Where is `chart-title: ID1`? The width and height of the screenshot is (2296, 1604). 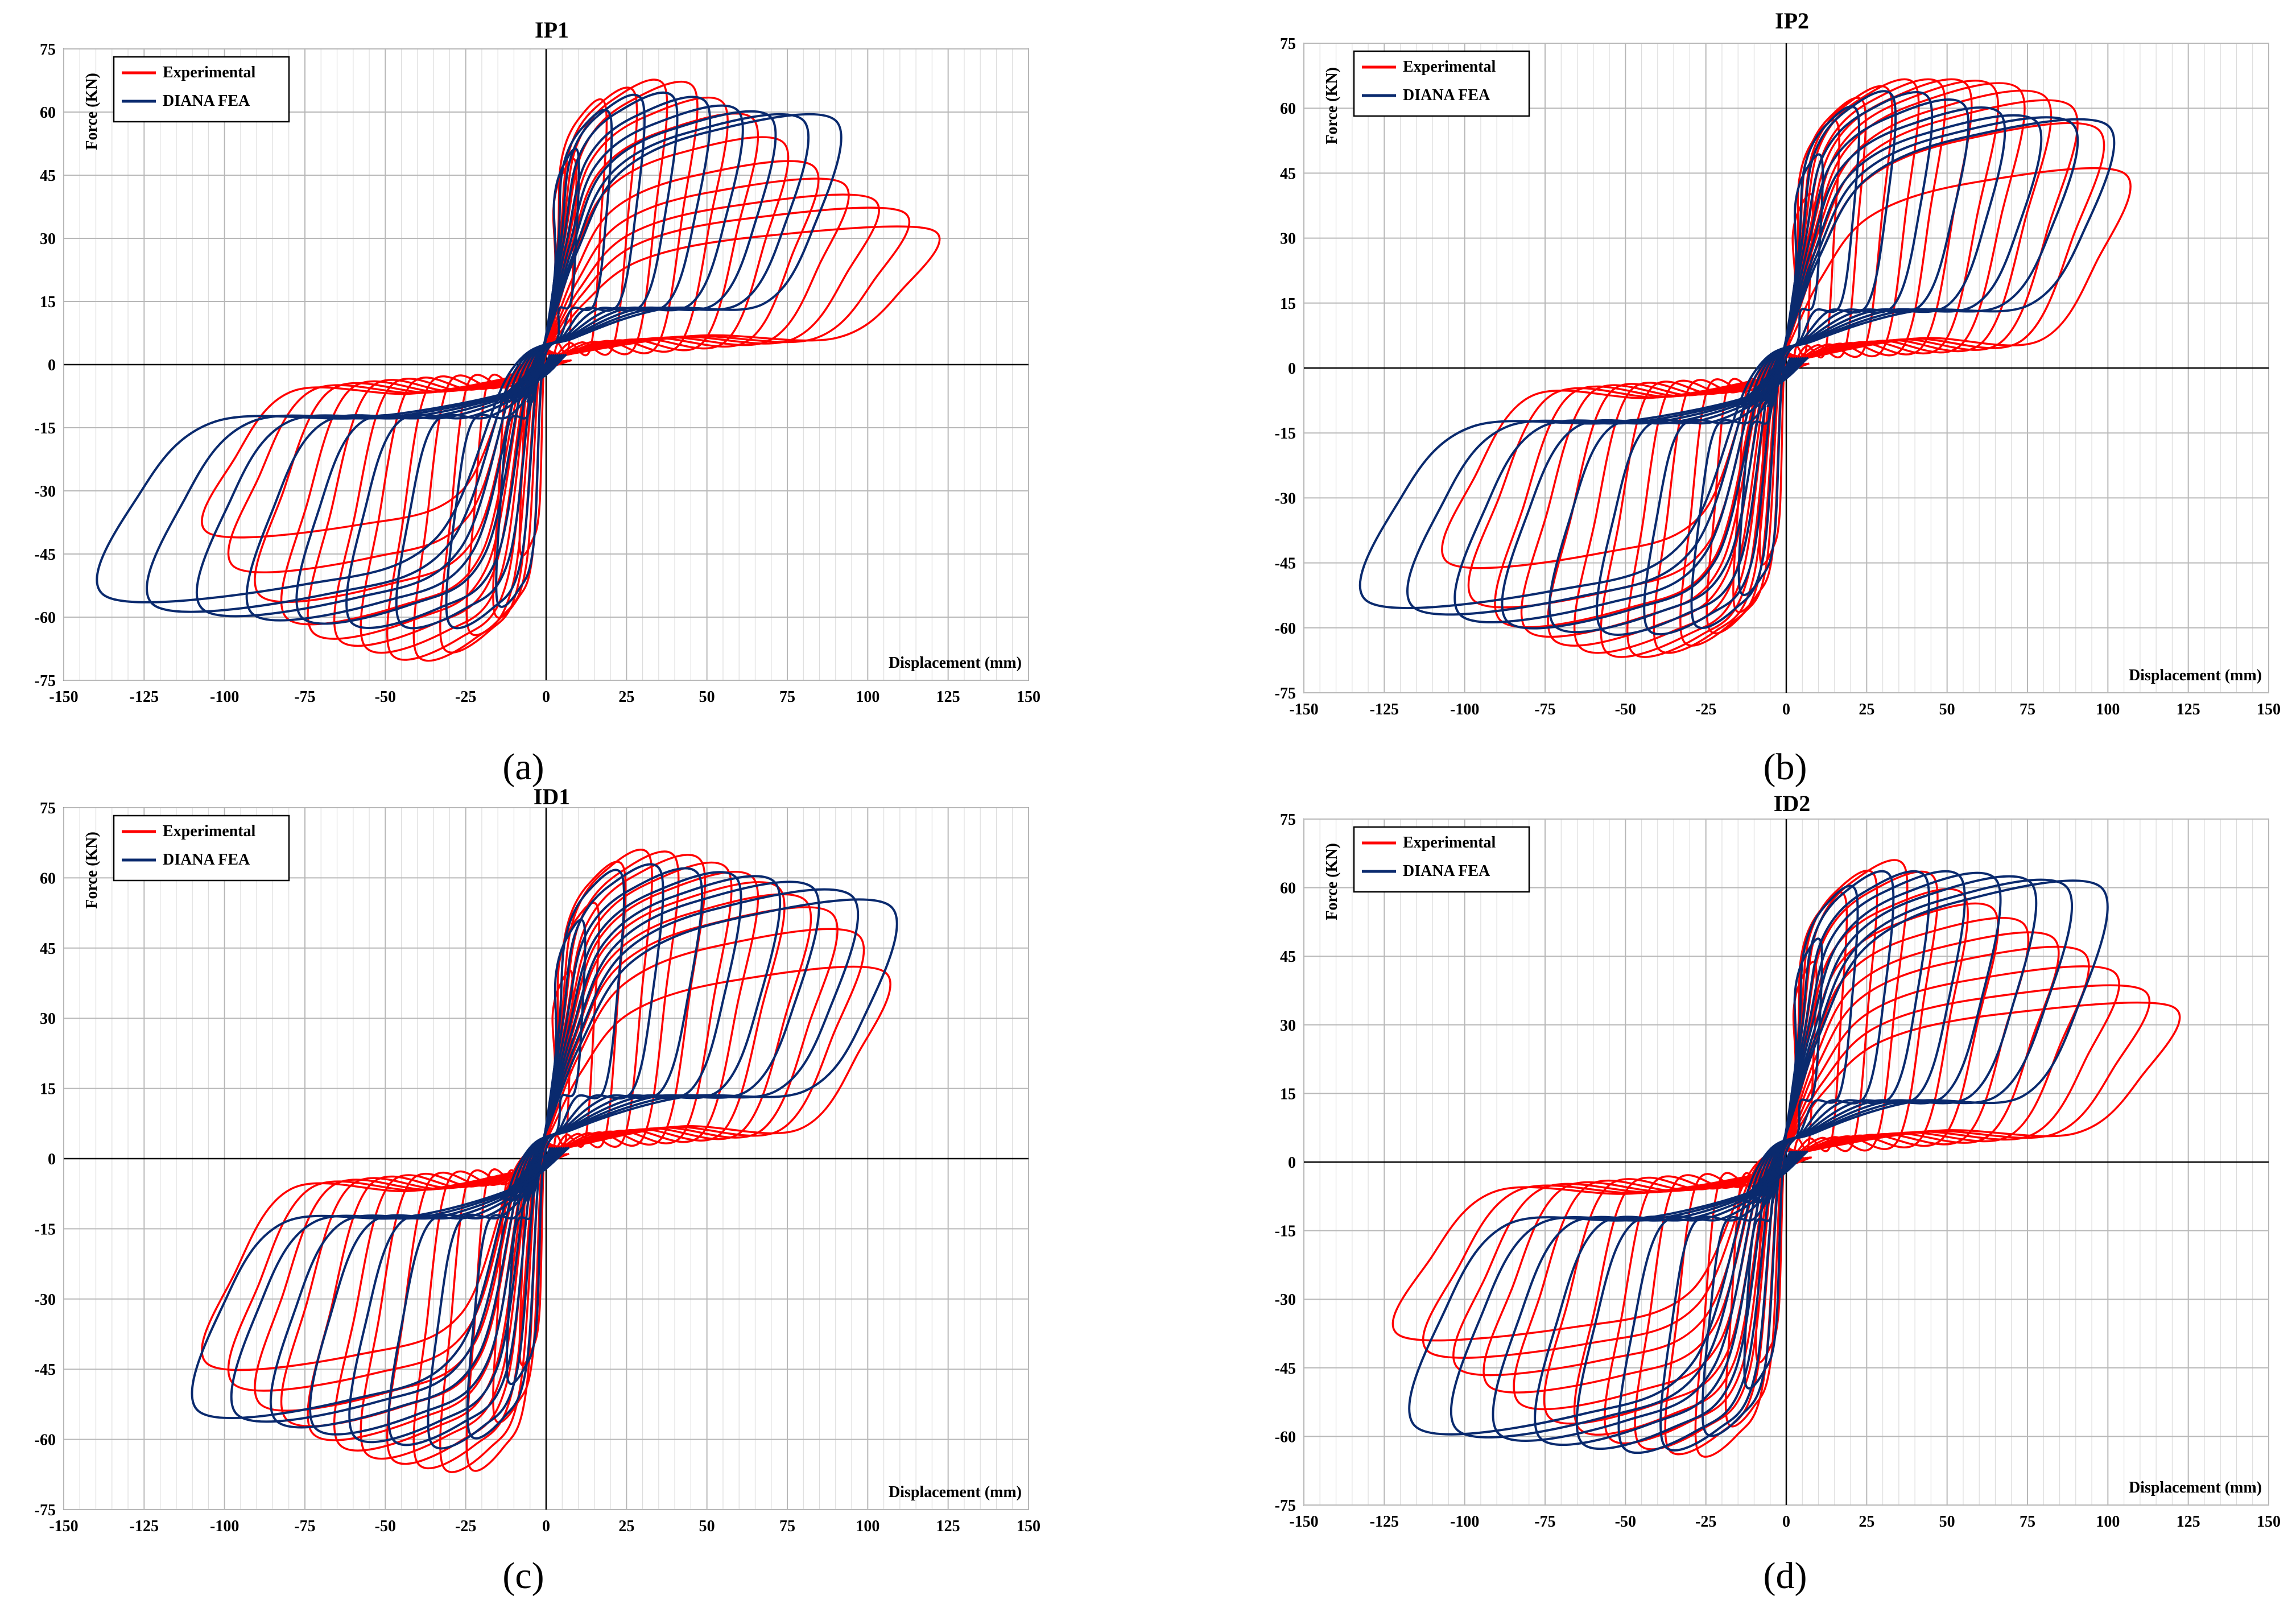
chart-title: ID1 is located at coordinates (552, 797).